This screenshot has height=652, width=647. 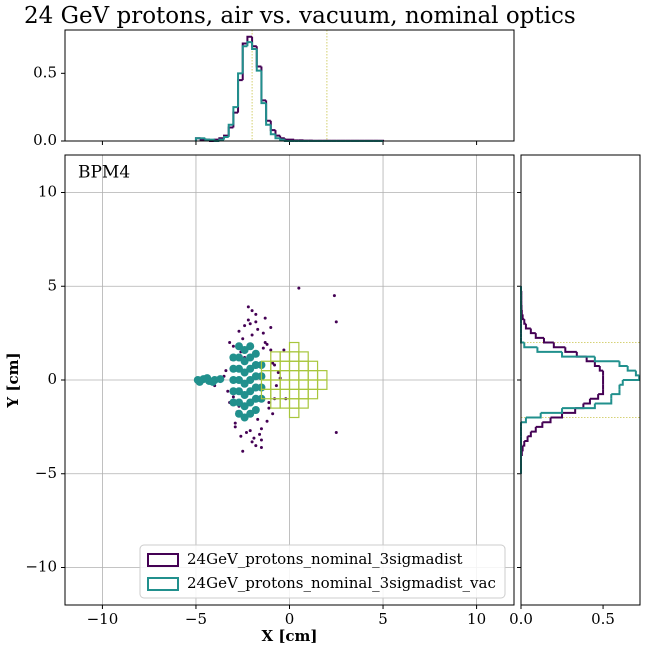 I want to click on annotation: BPM4, so click(x=104, y=173).